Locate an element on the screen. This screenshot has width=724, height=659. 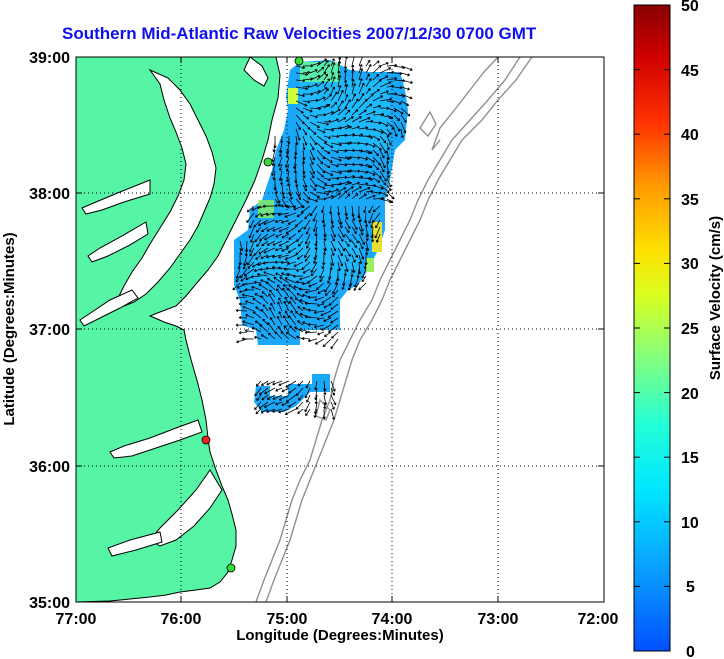
delaware-bay is located at coordinates (256, 72).